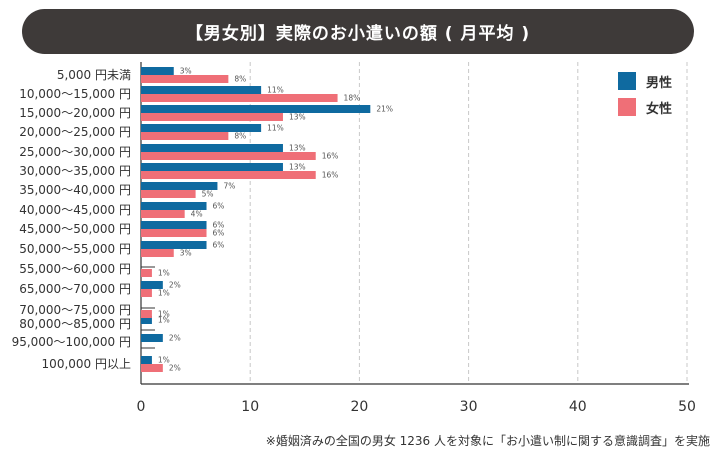 The height and width of the screenshot is (461, 720). I want to click on category-label: 20,000〜25,000 円, so click(75, 132).